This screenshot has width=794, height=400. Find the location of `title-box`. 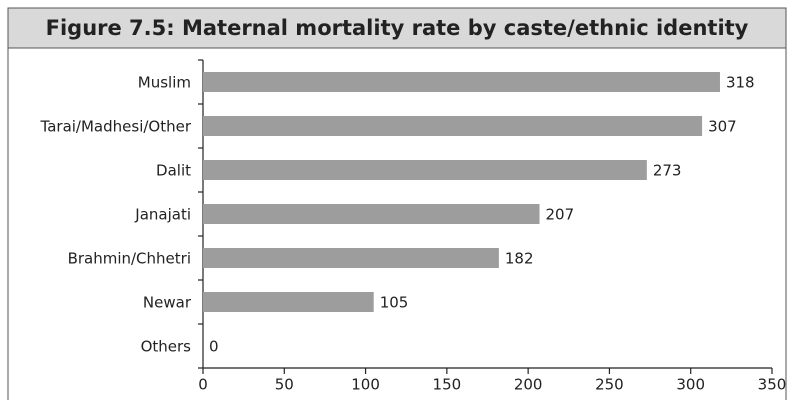

title-box is located at coordinates (397, 28).